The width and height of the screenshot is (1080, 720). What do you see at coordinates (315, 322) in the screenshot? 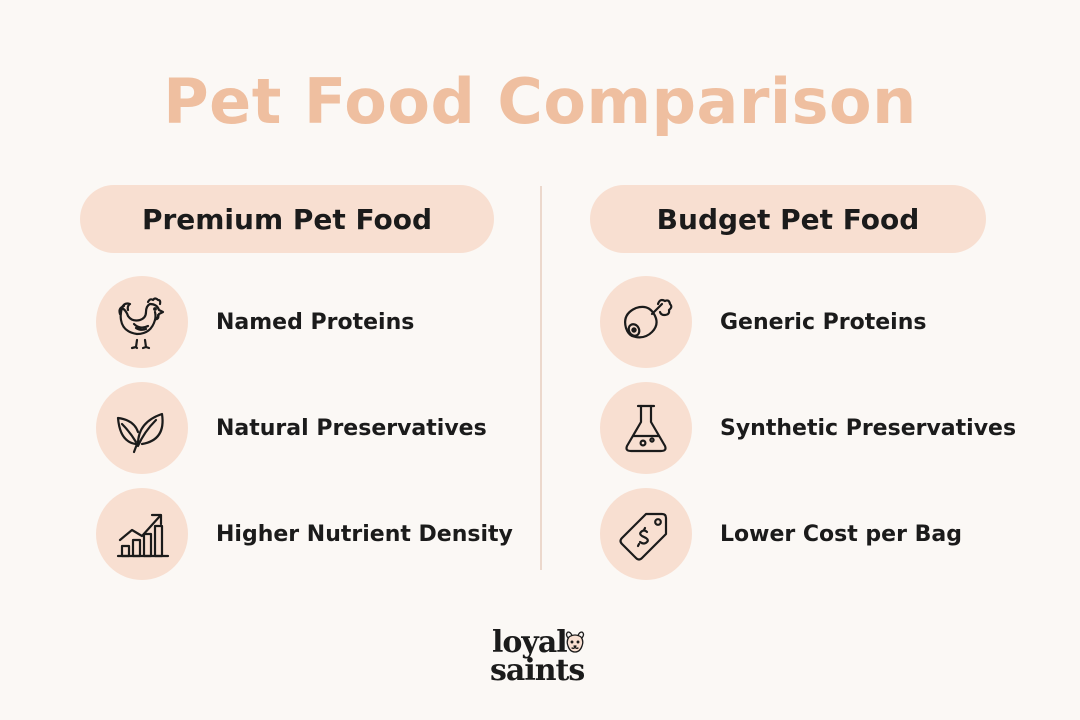
I see `premium-item-label: Named Proteins` at bounding box center [315, 322].